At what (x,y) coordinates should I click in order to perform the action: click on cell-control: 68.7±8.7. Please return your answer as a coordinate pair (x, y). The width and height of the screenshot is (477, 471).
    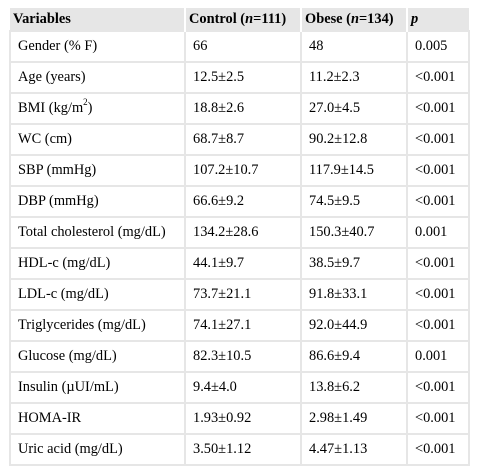
    Looking at the image, I should click on (243, 140).